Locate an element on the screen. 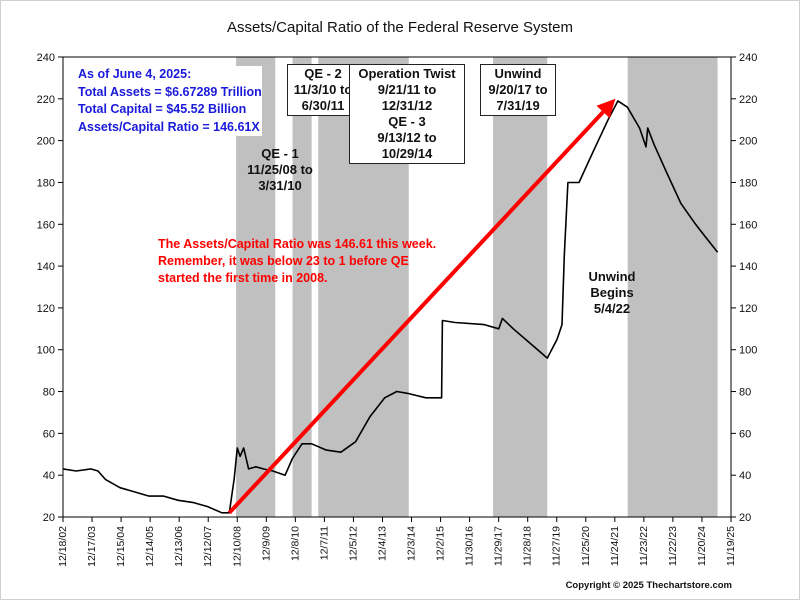  trend-arrow-head is located at coordinates (606, 108).